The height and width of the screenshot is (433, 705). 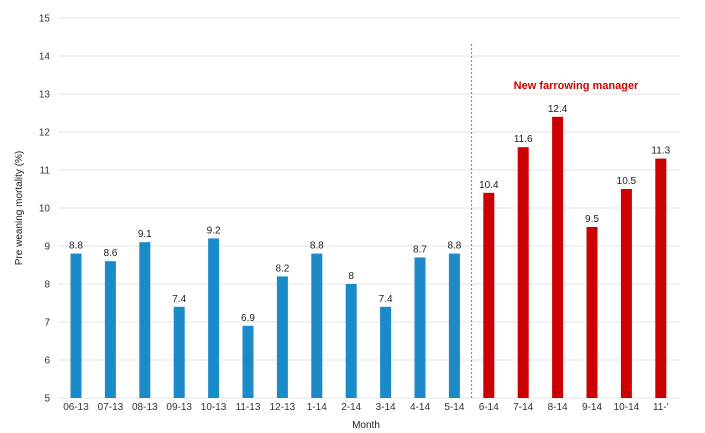 What do you see at coordinates (248, 318) in the screenshot?
I see `data-label: 6.9` at bounding box center [248, 318].